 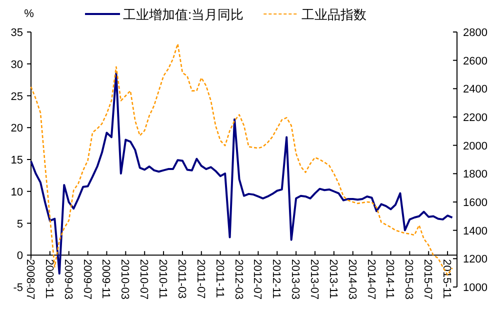 I want to click on y2-tick-label: 1600, so click(x=475, y=203).